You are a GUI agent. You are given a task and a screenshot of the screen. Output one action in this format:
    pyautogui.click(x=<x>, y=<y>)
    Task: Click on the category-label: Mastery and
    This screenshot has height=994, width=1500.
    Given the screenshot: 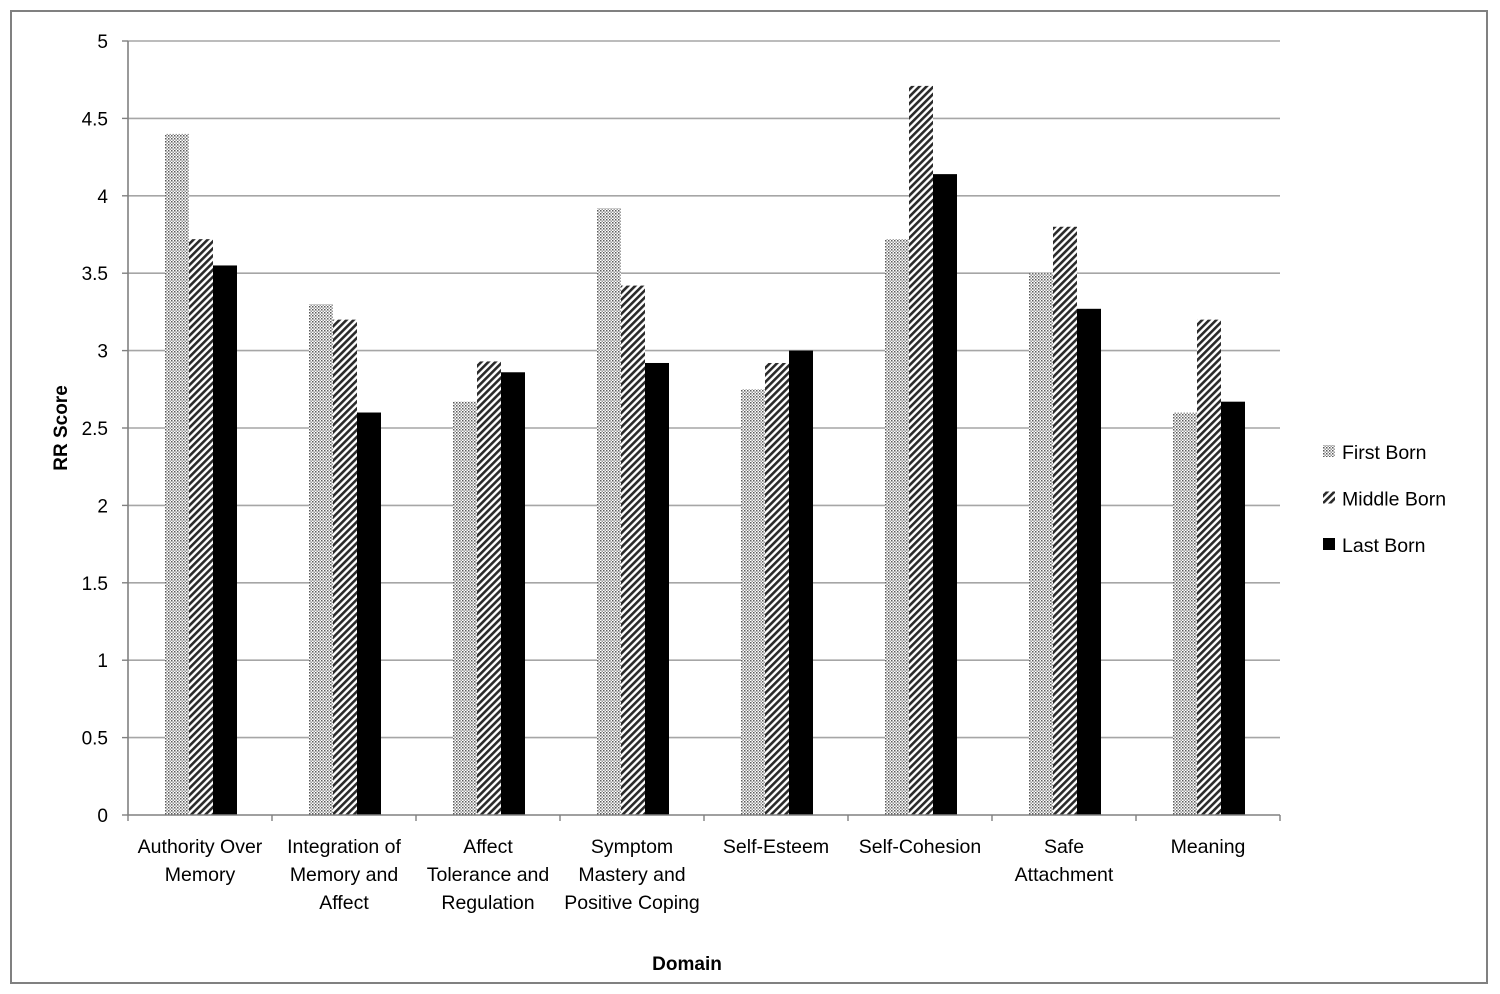 What is the action you would take?
    pyautogui.click(x=631, y=875)
    